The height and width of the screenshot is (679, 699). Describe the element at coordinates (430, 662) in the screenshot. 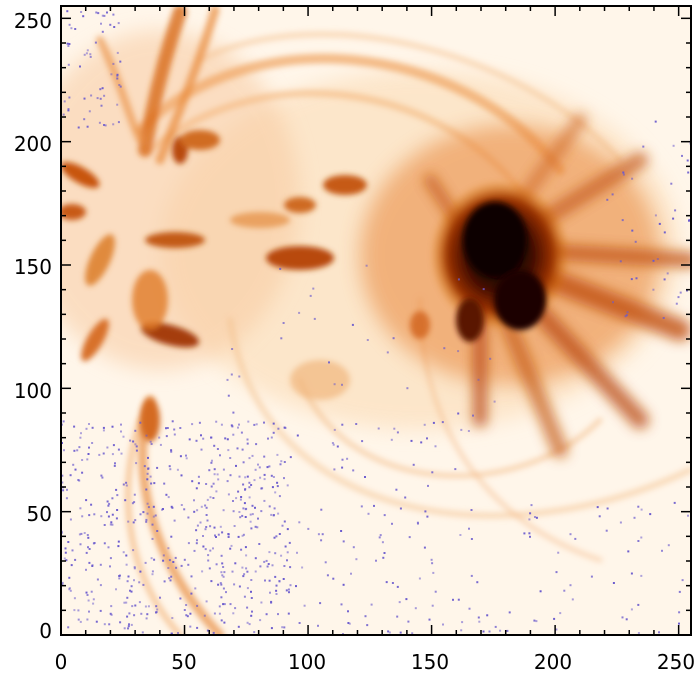

I see `x-tick-label: 150` at that location.